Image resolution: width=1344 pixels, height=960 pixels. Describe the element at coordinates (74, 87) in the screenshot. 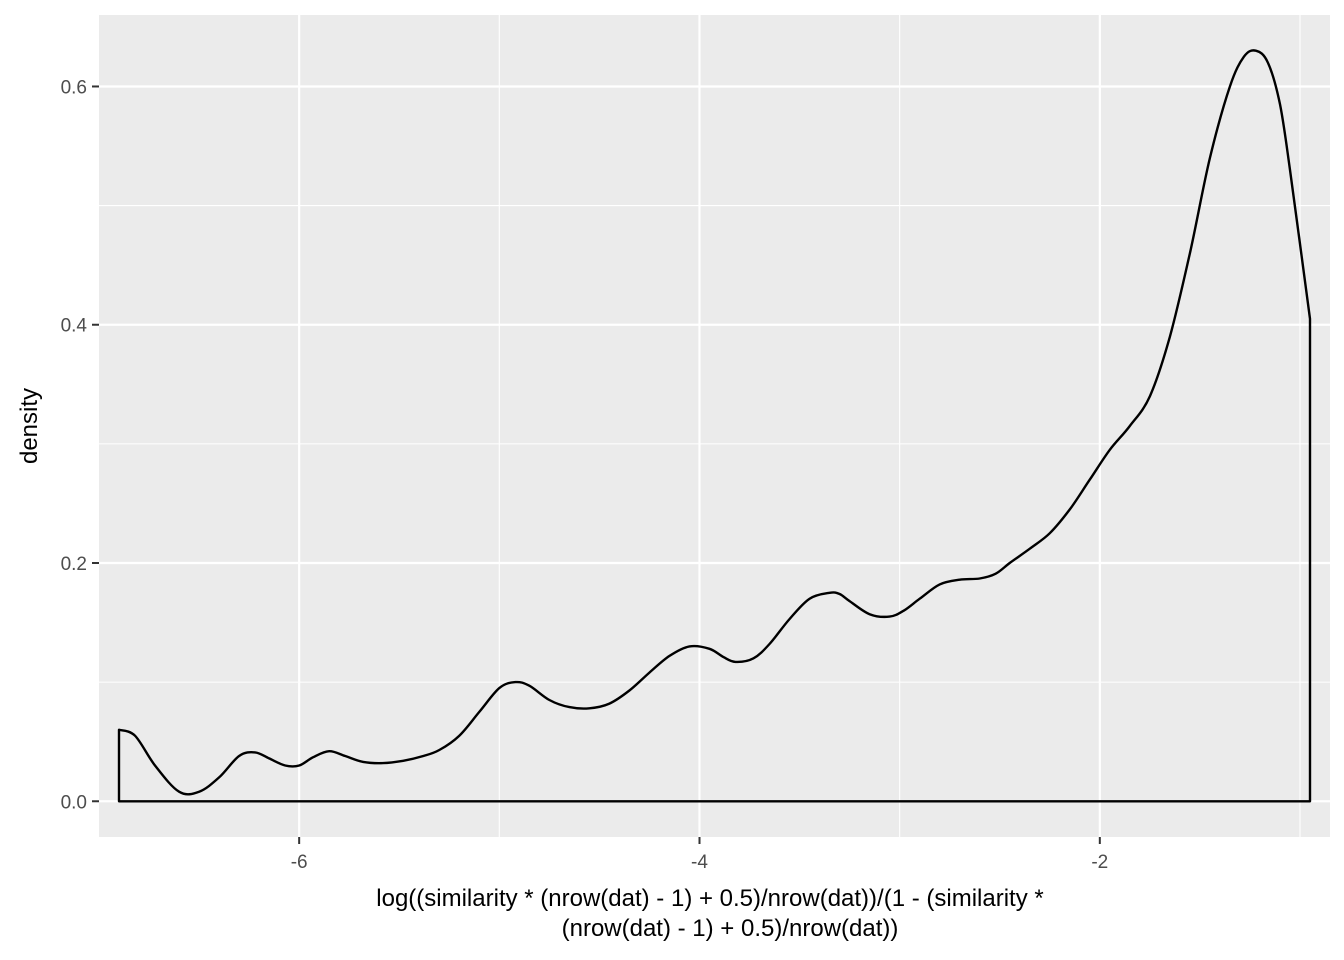

I see `y-tick-label: 0.6` at that location.